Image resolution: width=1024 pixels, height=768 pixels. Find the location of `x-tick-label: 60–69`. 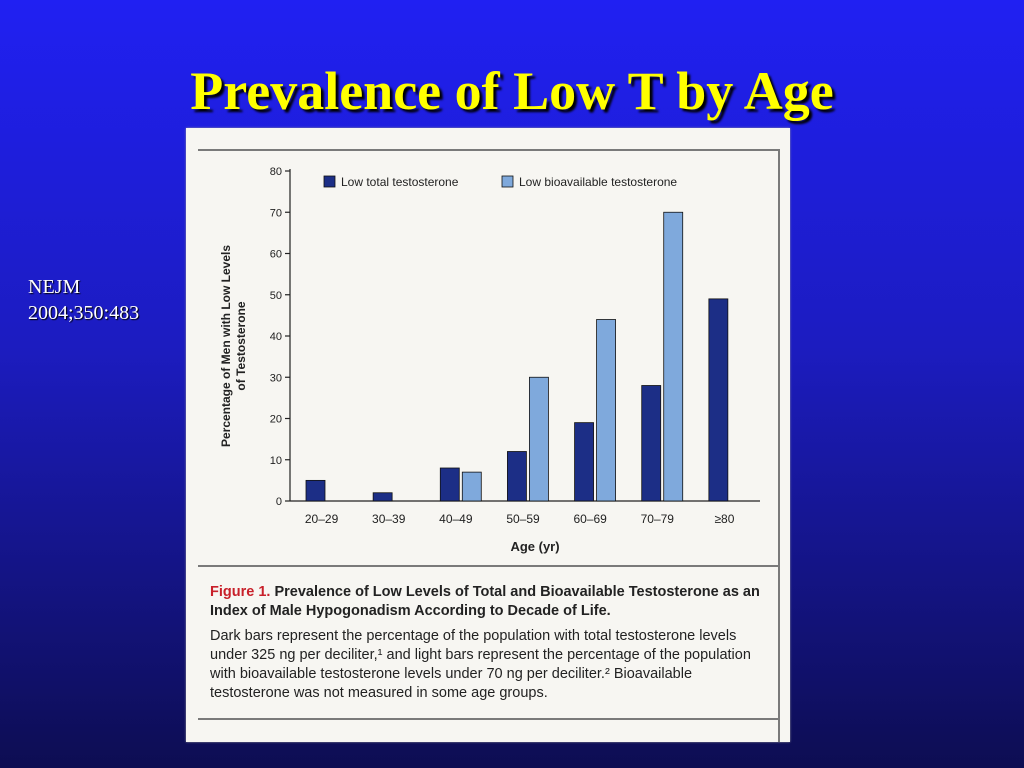

x-tick-label: 60–69 is located at coordinates (590, 519).